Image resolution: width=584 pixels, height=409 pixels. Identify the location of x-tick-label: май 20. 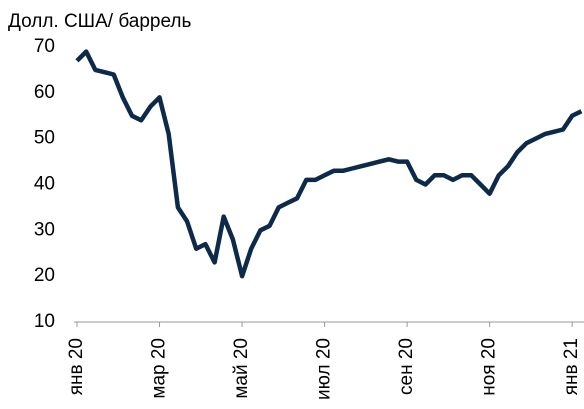
(241, 368).